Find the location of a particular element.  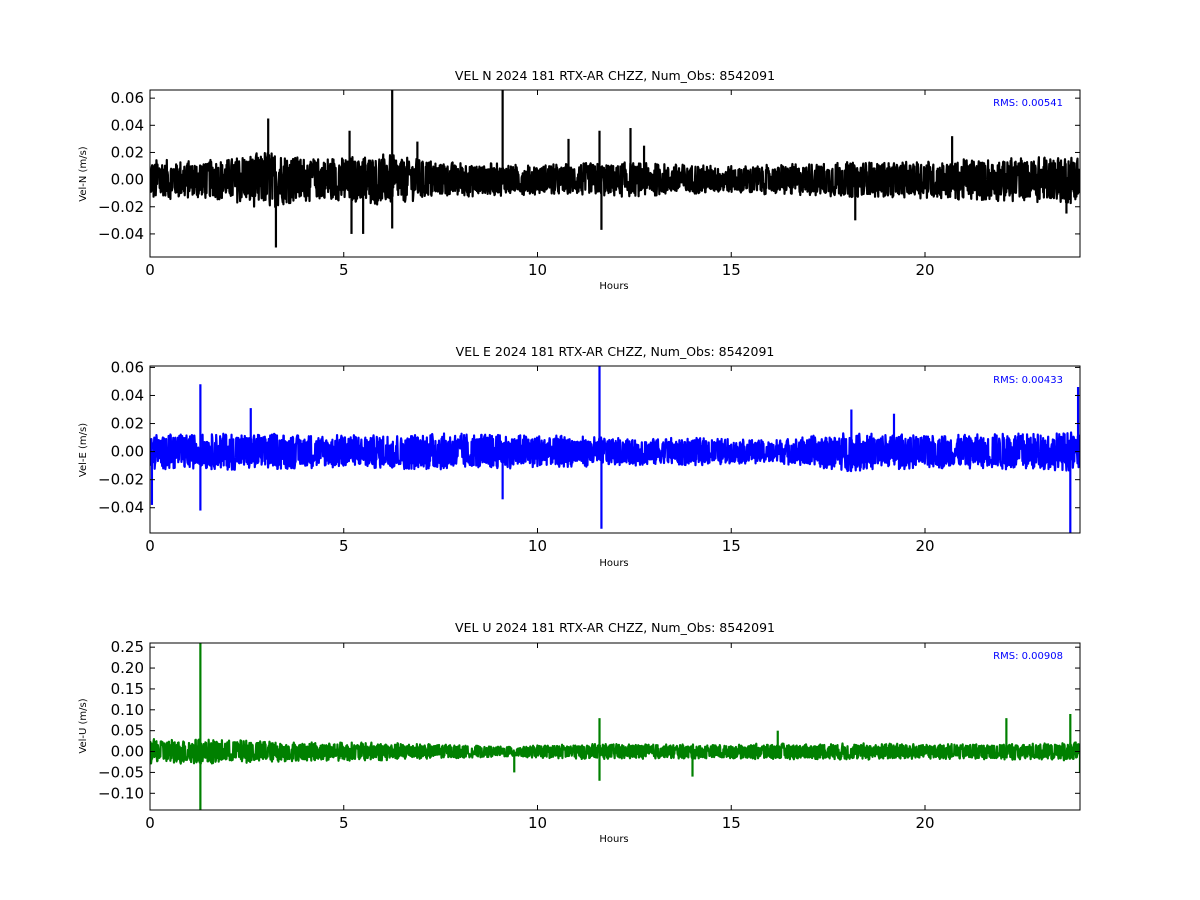

y-tick-label-vel-e: 0.06 is located at coordinates (127, 367).